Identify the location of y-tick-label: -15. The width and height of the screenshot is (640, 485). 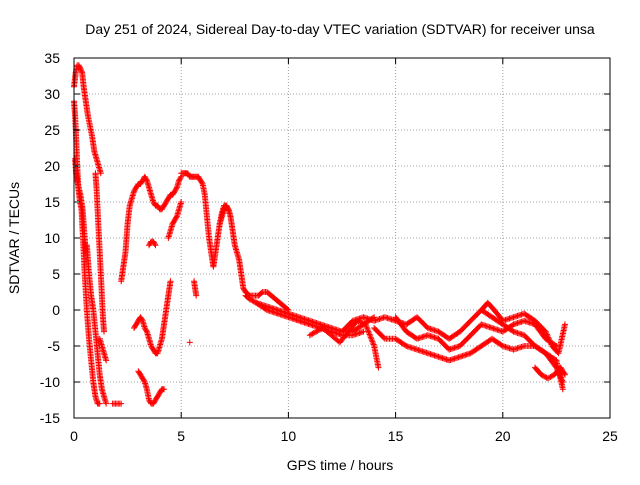
(50, 418).